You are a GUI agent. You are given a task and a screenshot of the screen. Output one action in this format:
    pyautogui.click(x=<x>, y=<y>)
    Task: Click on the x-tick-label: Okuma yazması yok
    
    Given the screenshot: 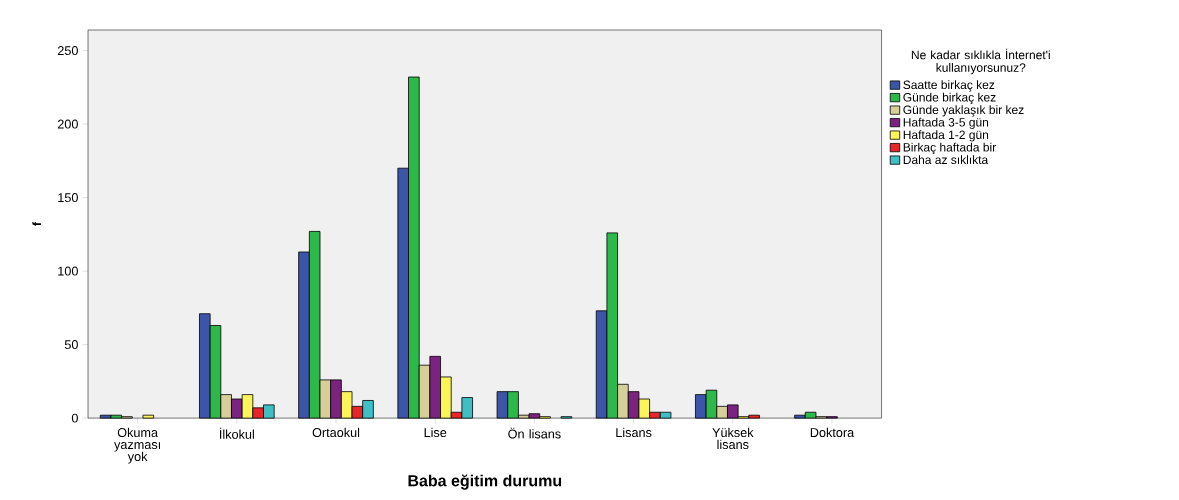 What is the action you would take?
    pyautogui.click(x=137, y=445)
    